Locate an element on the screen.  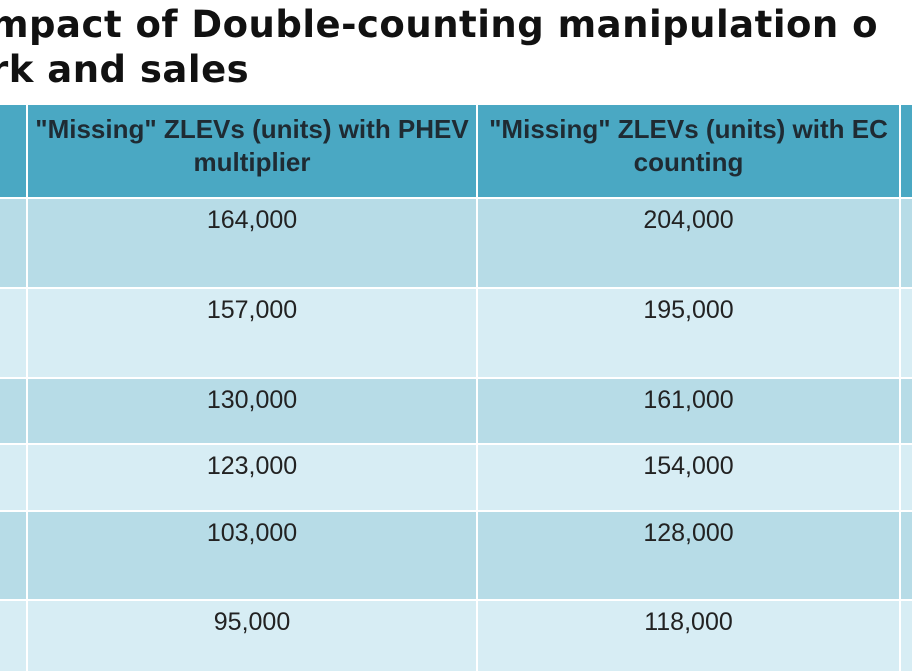
table-cell-phev: 157,000 is located at coordinates (252, 333).